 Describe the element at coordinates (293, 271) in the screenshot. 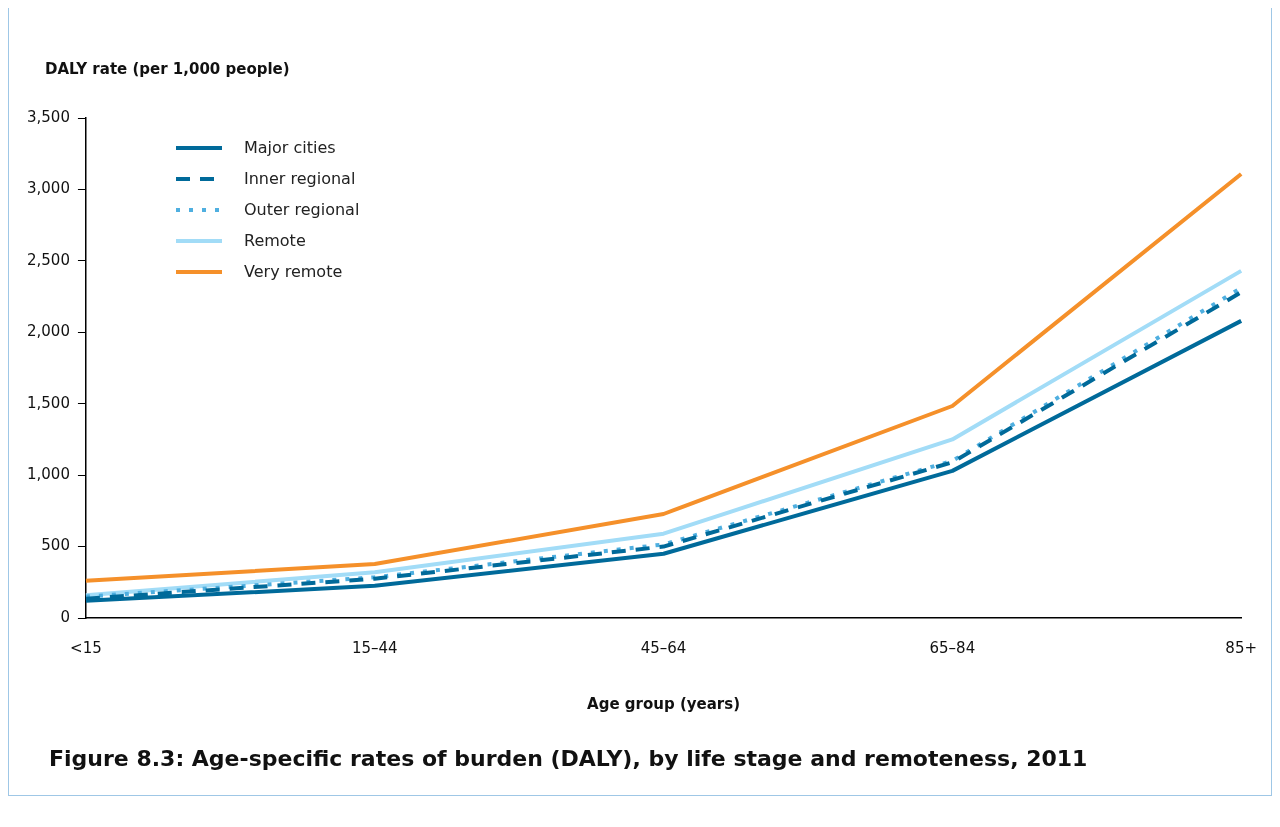

I see `legend-label: Very remote` at that location.